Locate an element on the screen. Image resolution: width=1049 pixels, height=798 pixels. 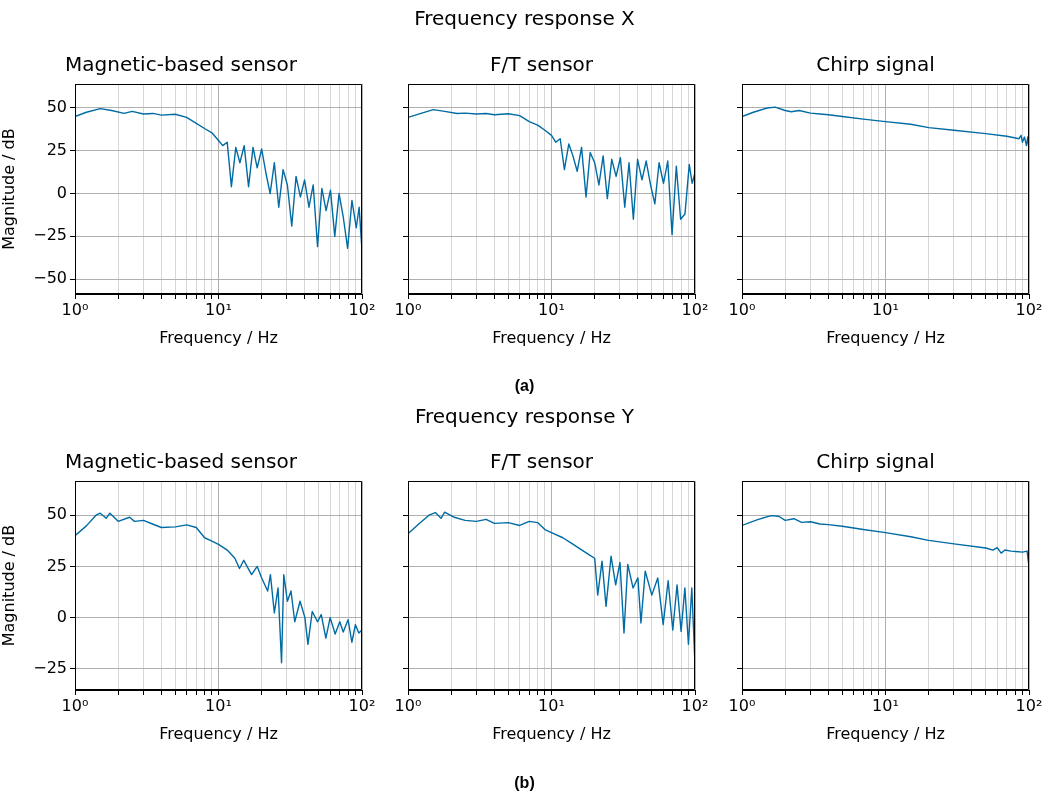
text: (b) is located at coordinates (524, 783).